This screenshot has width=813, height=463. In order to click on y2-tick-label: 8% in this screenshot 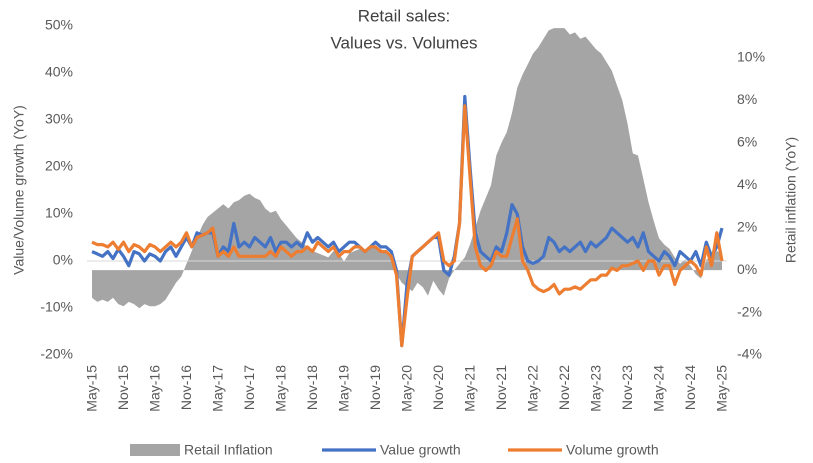, I will do `click(747, 99)`.